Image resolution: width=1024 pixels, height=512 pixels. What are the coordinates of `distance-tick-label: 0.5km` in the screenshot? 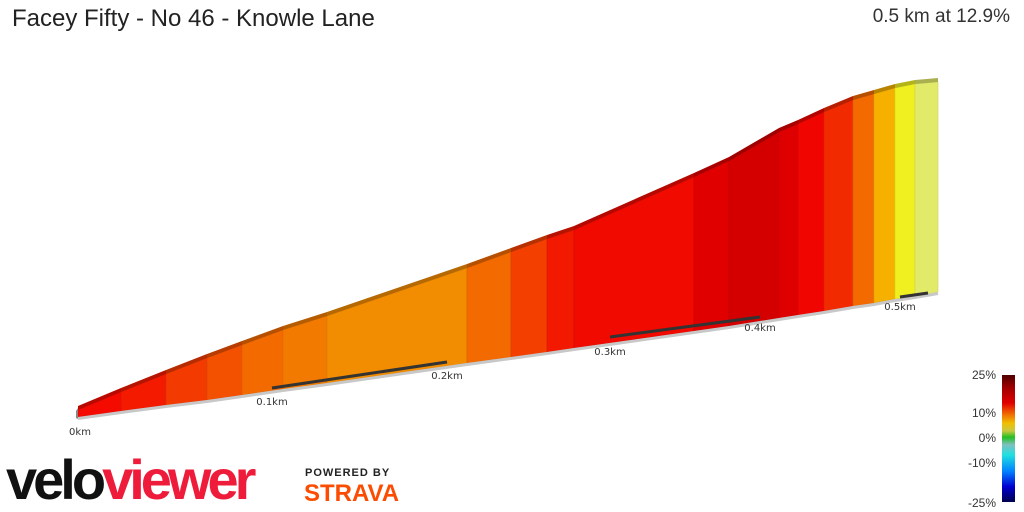 It's located at (899, 307).